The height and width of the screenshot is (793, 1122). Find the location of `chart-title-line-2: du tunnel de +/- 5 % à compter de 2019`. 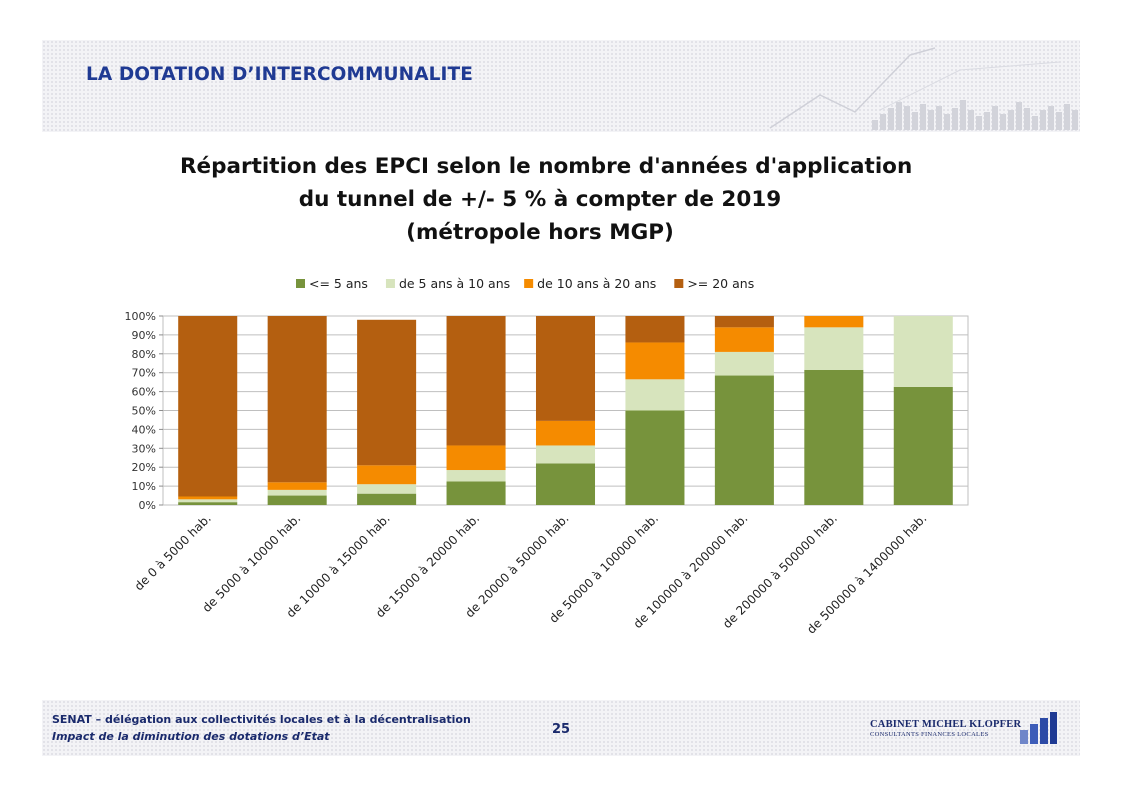

chart-title-line-2: du tunnel de +/- 5 % à compter de 2019 is located at coordinates (540, 199).